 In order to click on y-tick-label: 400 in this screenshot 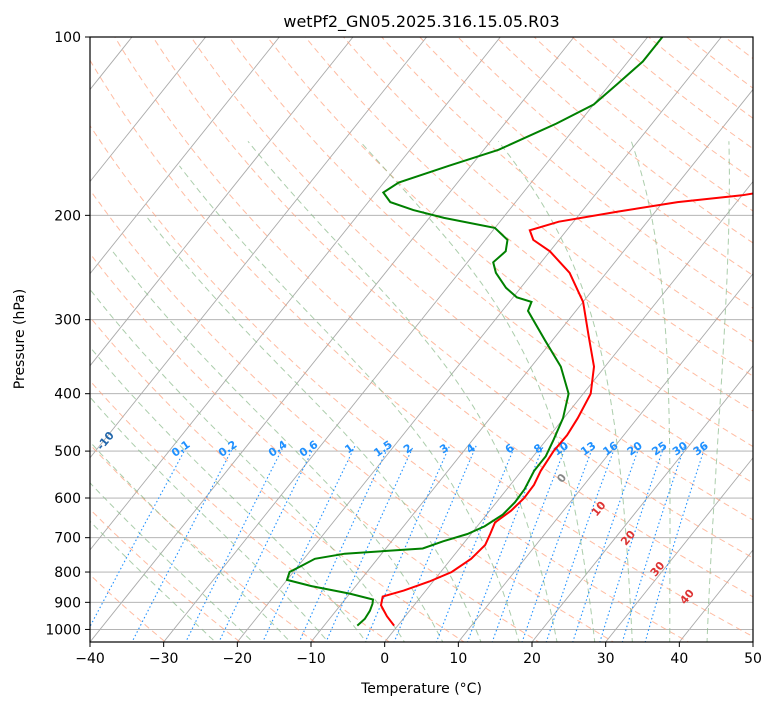, I will do `click(67, 395)`.